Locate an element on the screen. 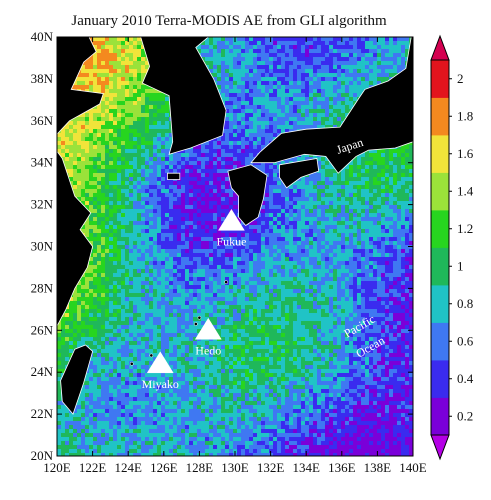 The image size is (491, 500). y-tick-label: 28N is located at coordinates (42, 287).